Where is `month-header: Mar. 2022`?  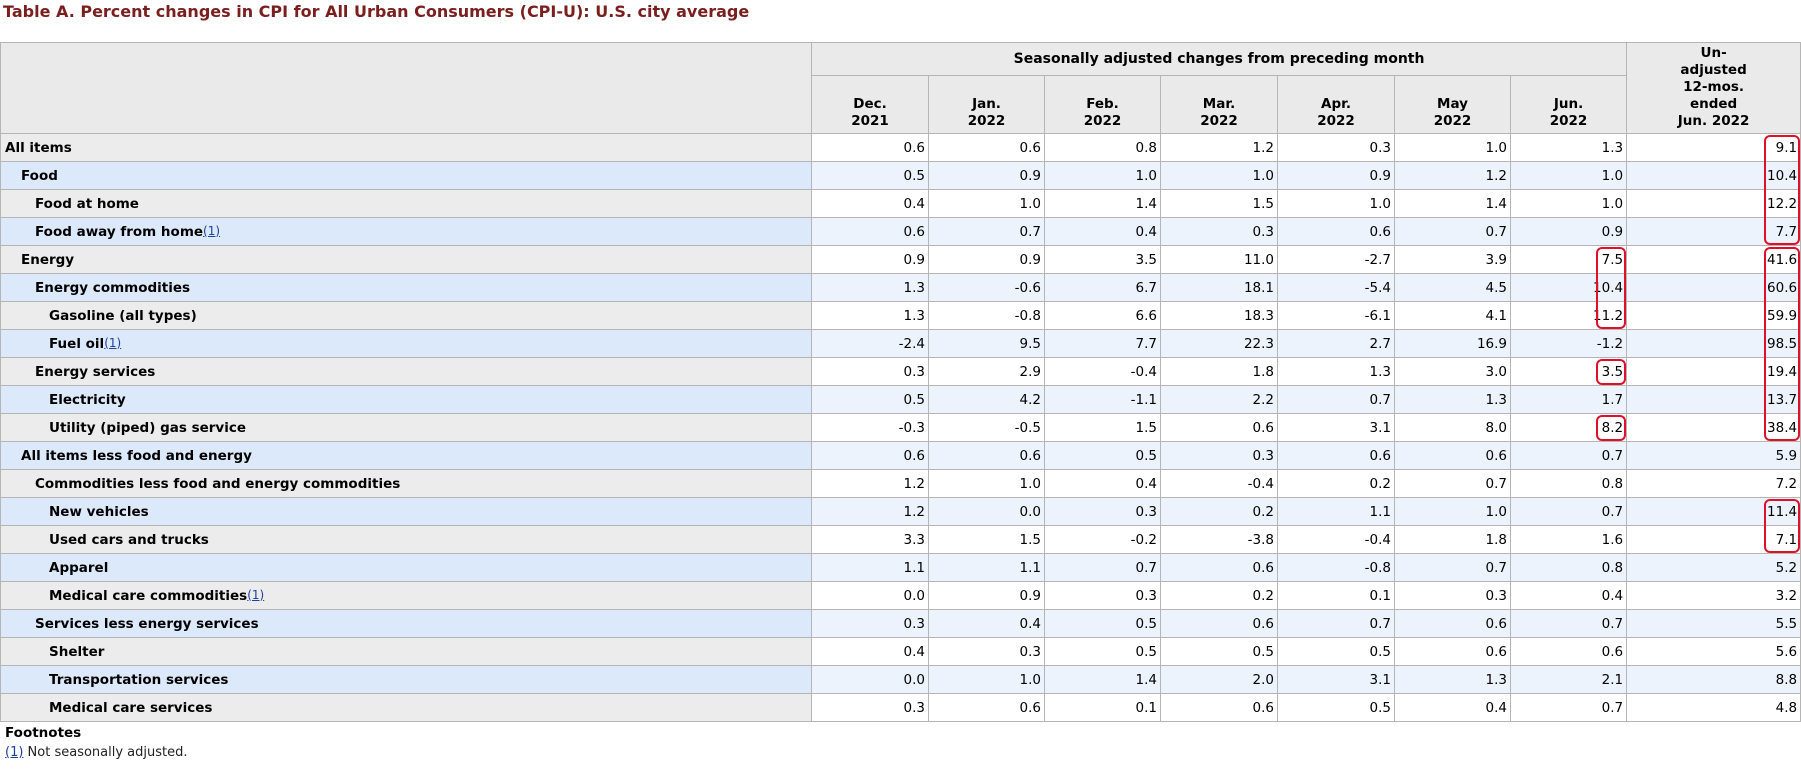
month-header: Mar. 2022 is located at coordinates (1219, 104).